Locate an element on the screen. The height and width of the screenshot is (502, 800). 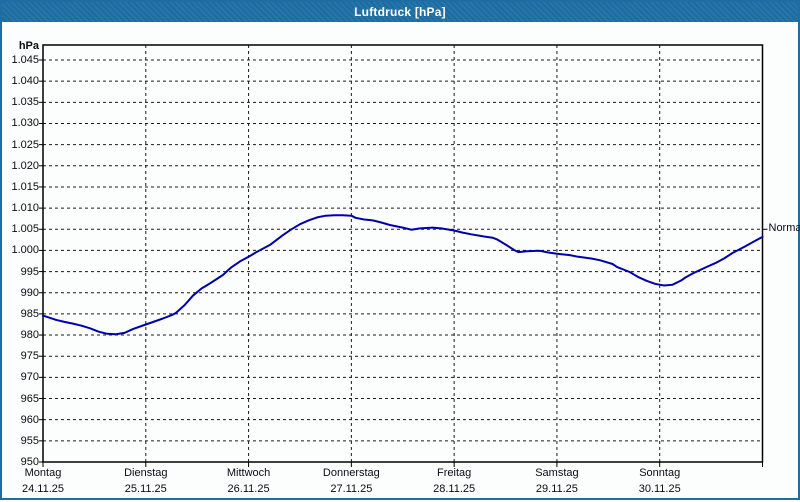
x-axis-day-label: Donnerstag is located at coordinates (351, 473).